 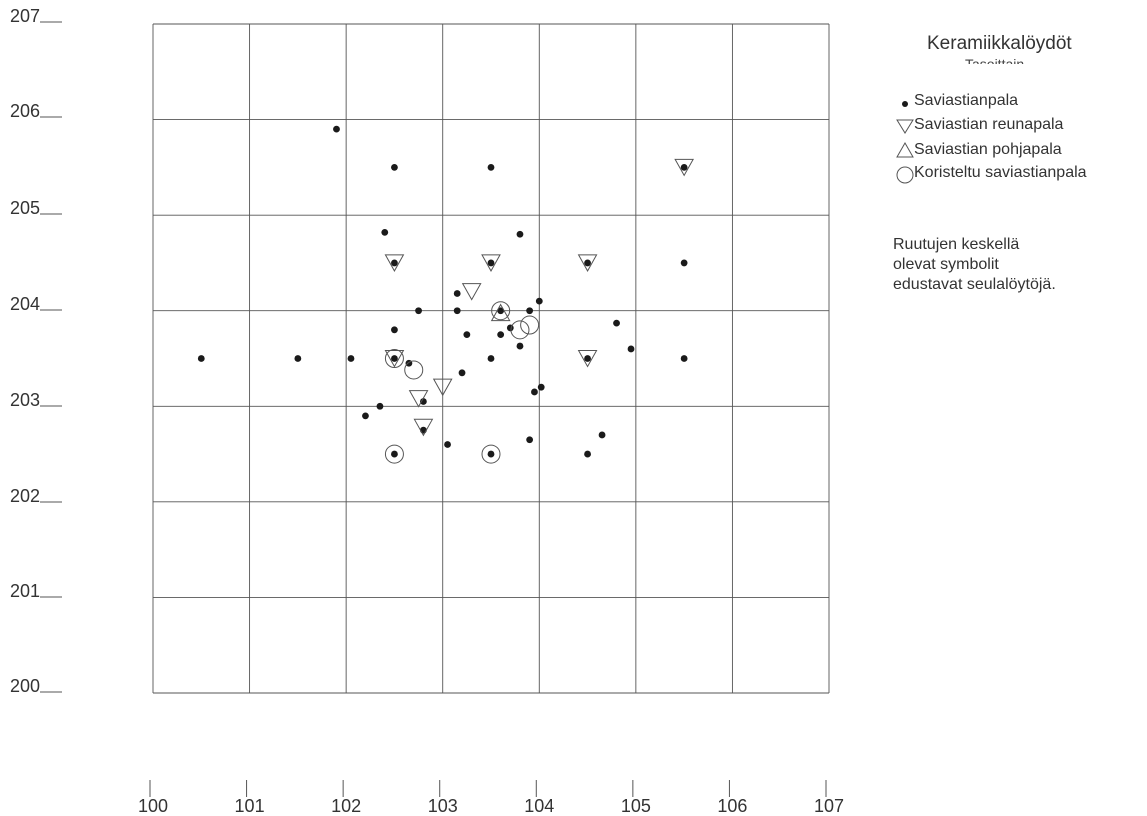 What do you see at coordinates (905, 126) in the screenshot?
I see `triangle-down-icon` at bounding box center [905, 126].